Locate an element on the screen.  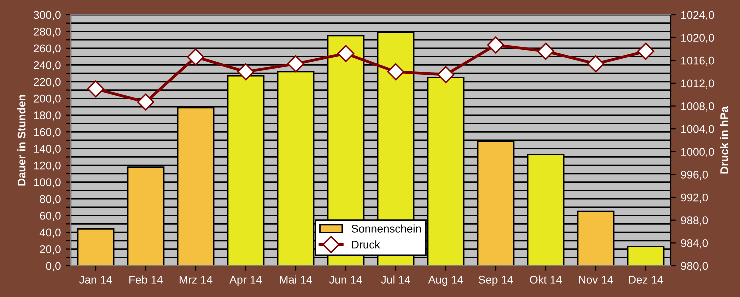
y2-tick-label: 984,0 is located at coordinates (694, 244).